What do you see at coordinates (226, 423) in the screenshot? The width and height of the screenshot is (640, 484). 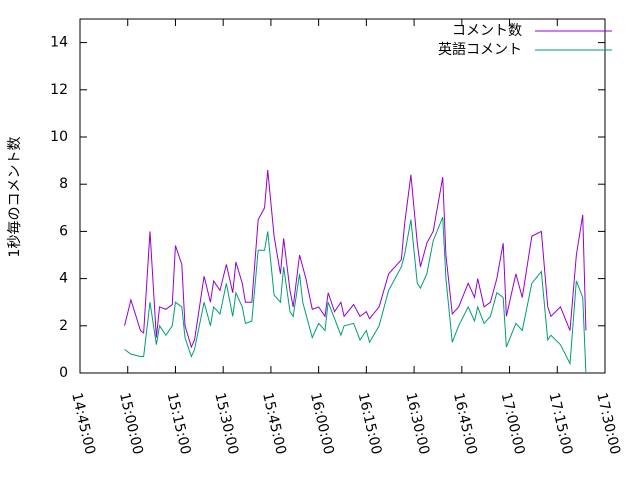 I see `x-tick-label: 15:30:00` at bounding box center [226, 423].